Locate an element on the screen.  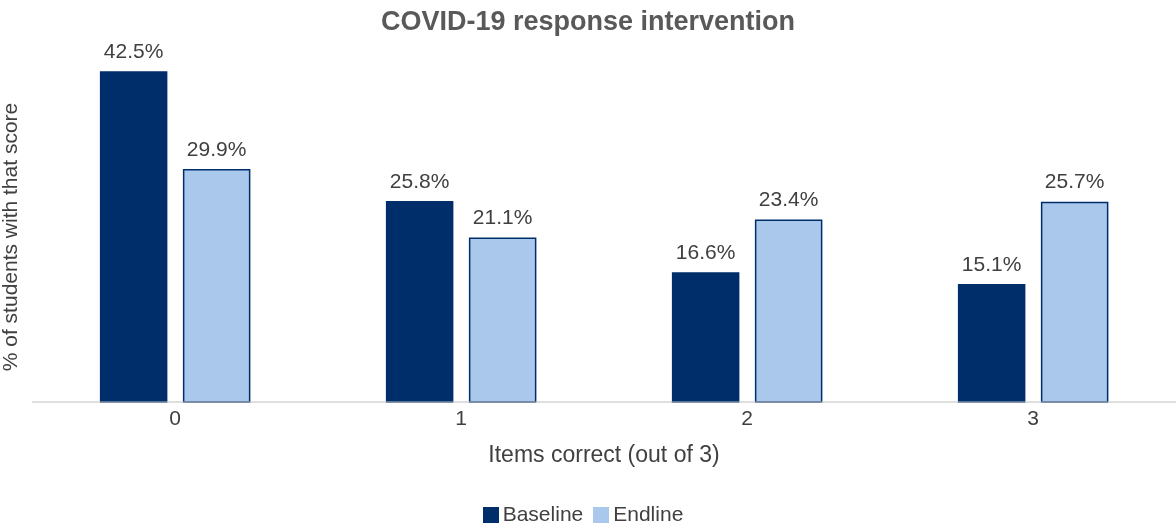
x-tick-label: 1 is located at coordinates (461, 417).